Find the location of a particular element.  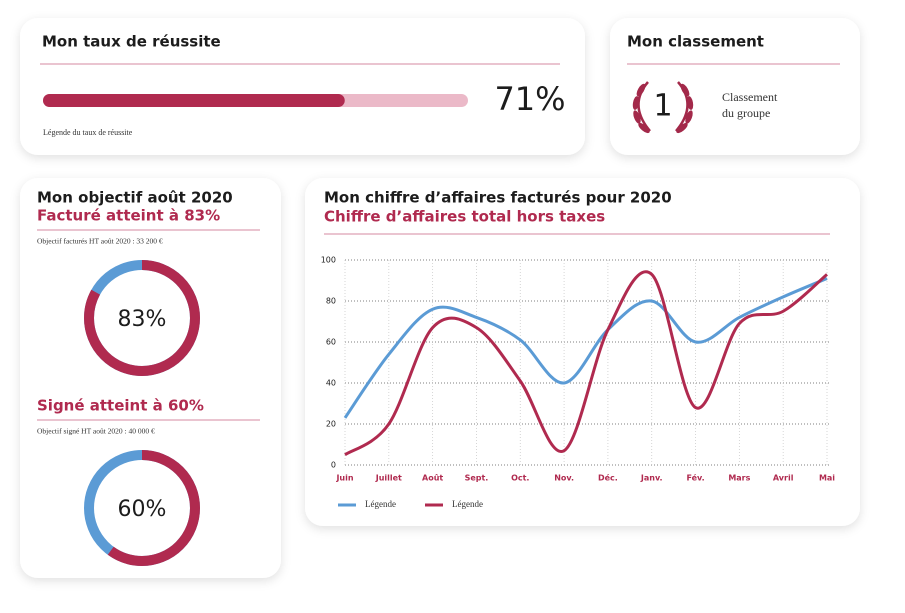

x-tick-label: Avril is located at coordinates (783, 478).